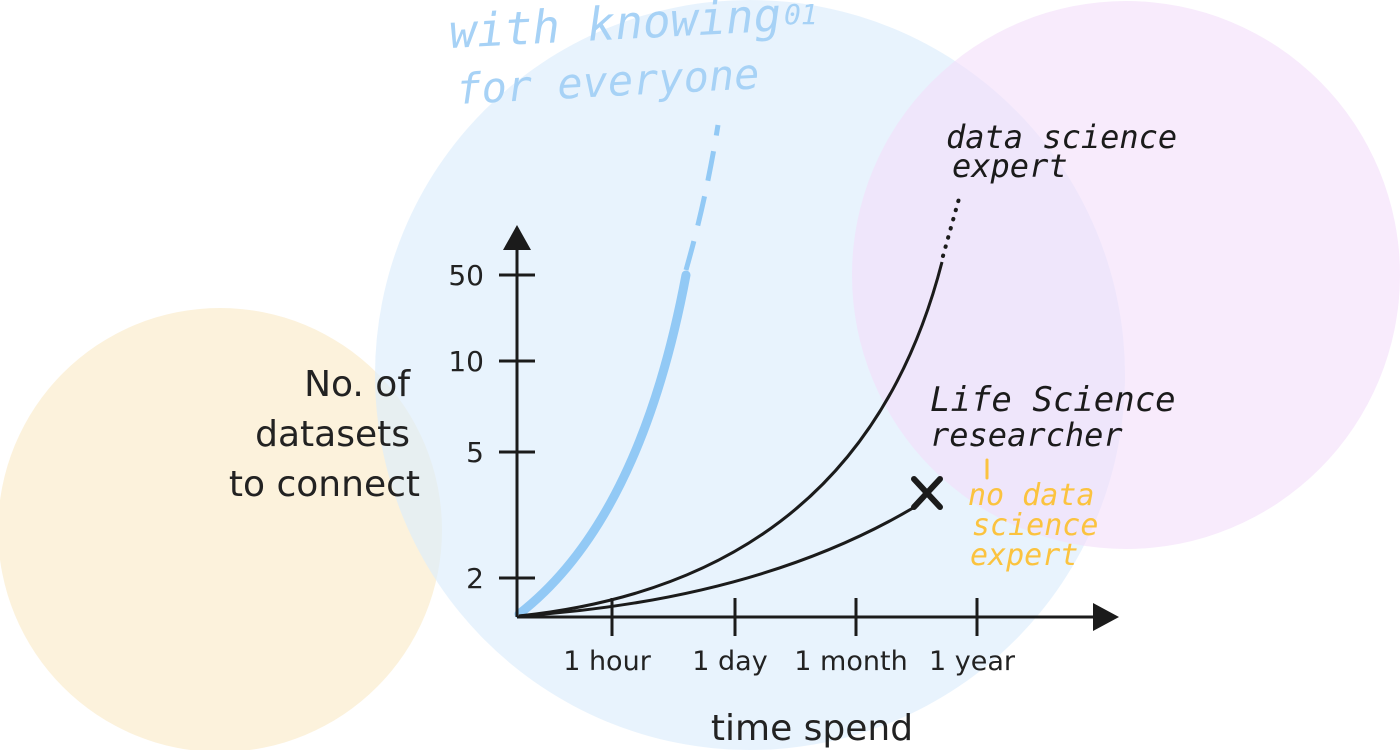  I want to click on x-tick-label: 1 month, so click(850, 661).